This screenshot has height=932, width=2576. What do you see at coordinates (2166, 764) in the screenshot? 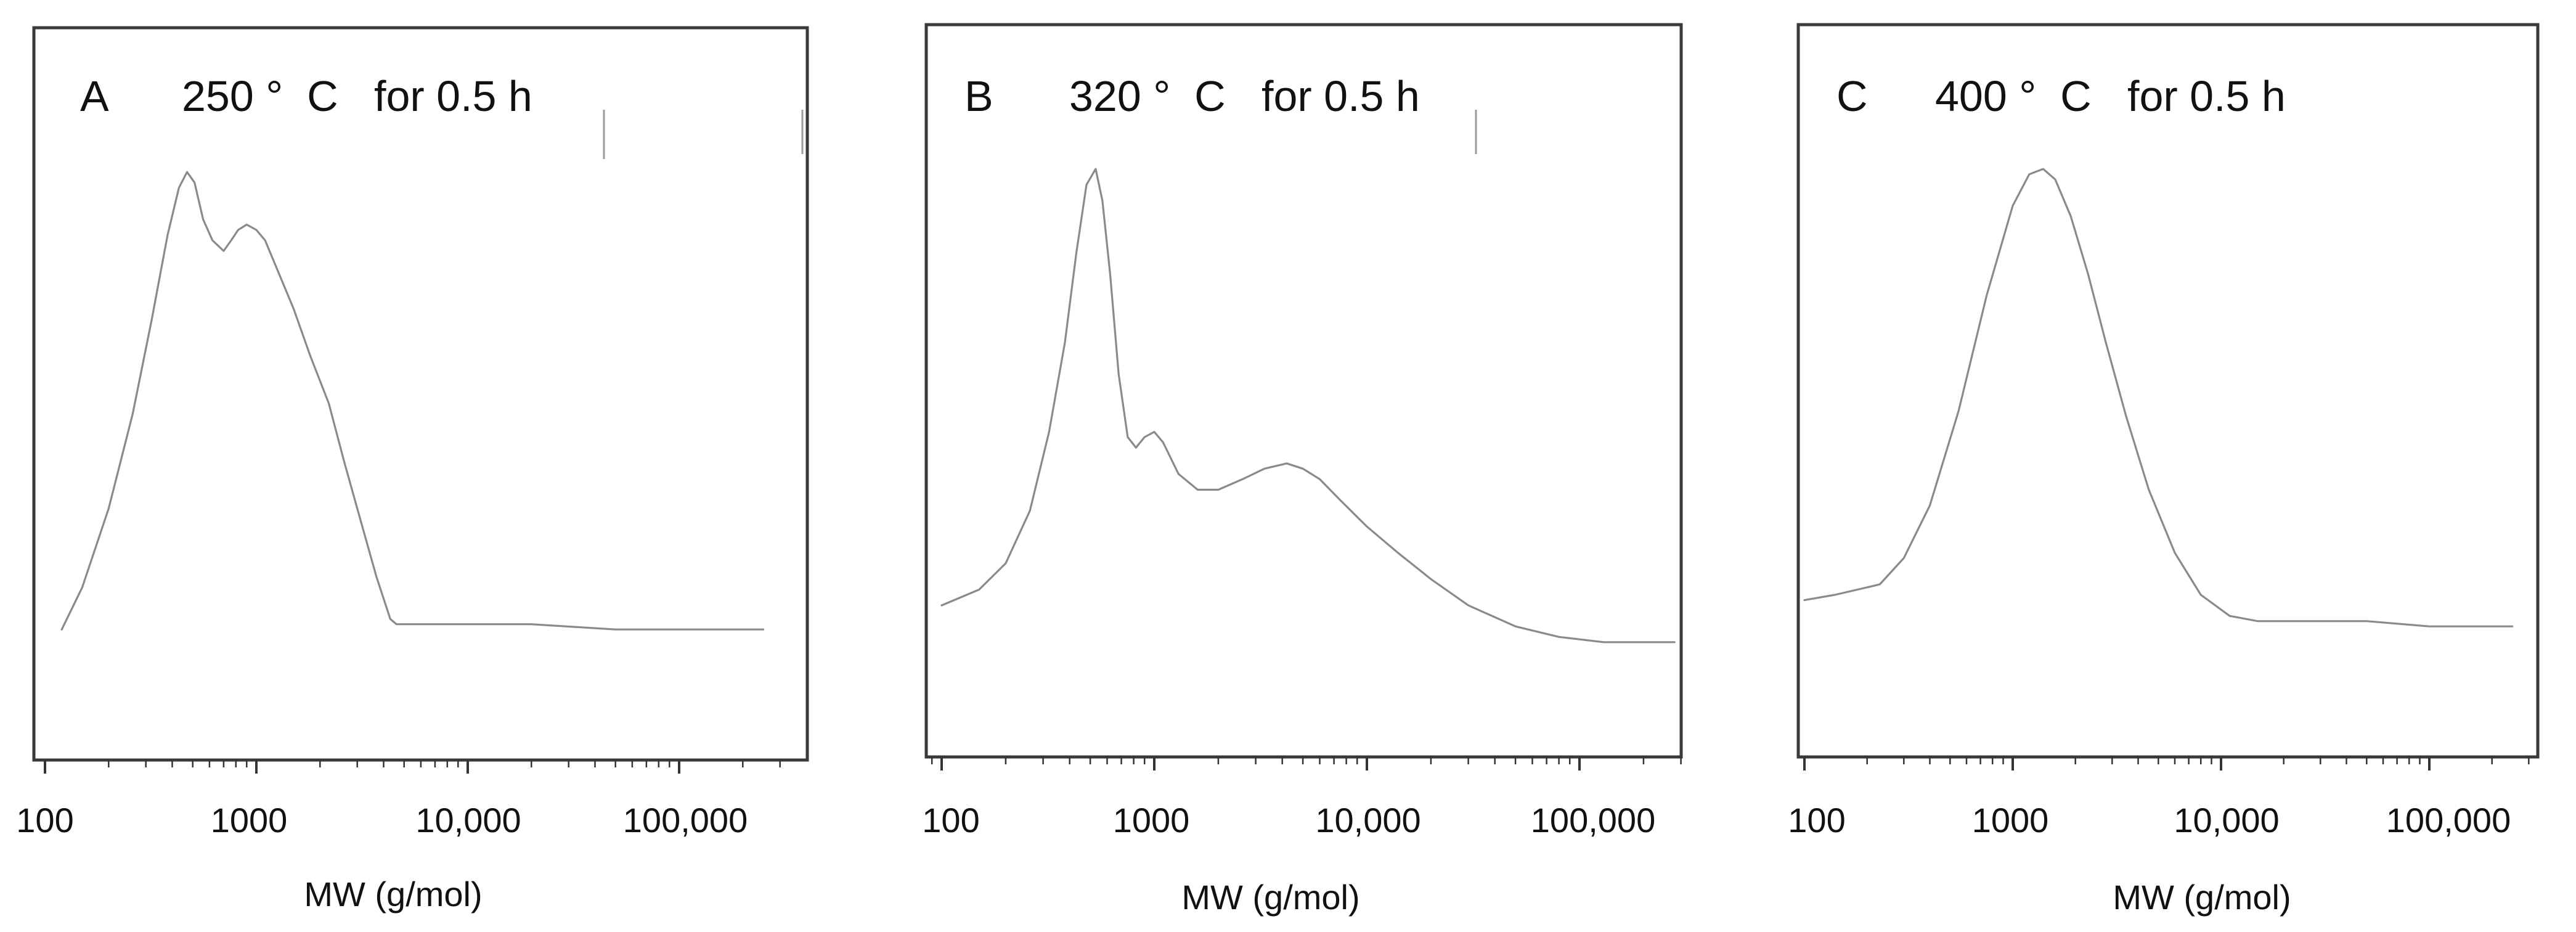
I see `panel-c-x-ticks` at bounding box center [2166, 764].